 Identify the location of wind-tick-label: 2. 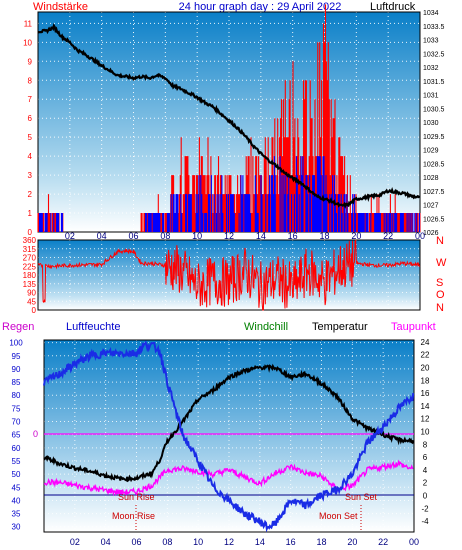
(30, 194).